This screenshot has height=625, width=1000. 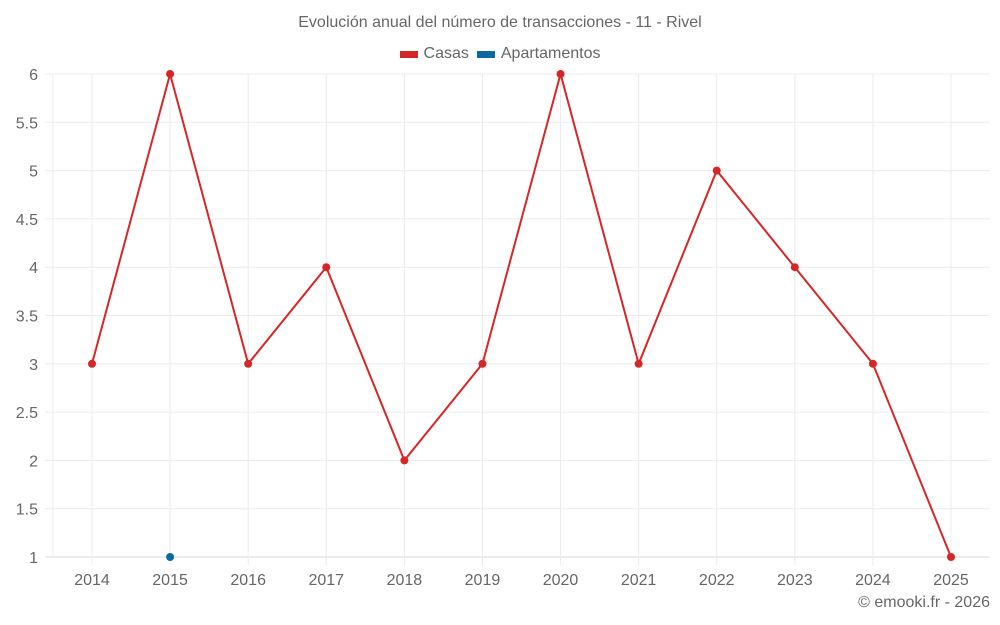 I want to click on x-tick-label: 2018, so click(x=405, y=580).